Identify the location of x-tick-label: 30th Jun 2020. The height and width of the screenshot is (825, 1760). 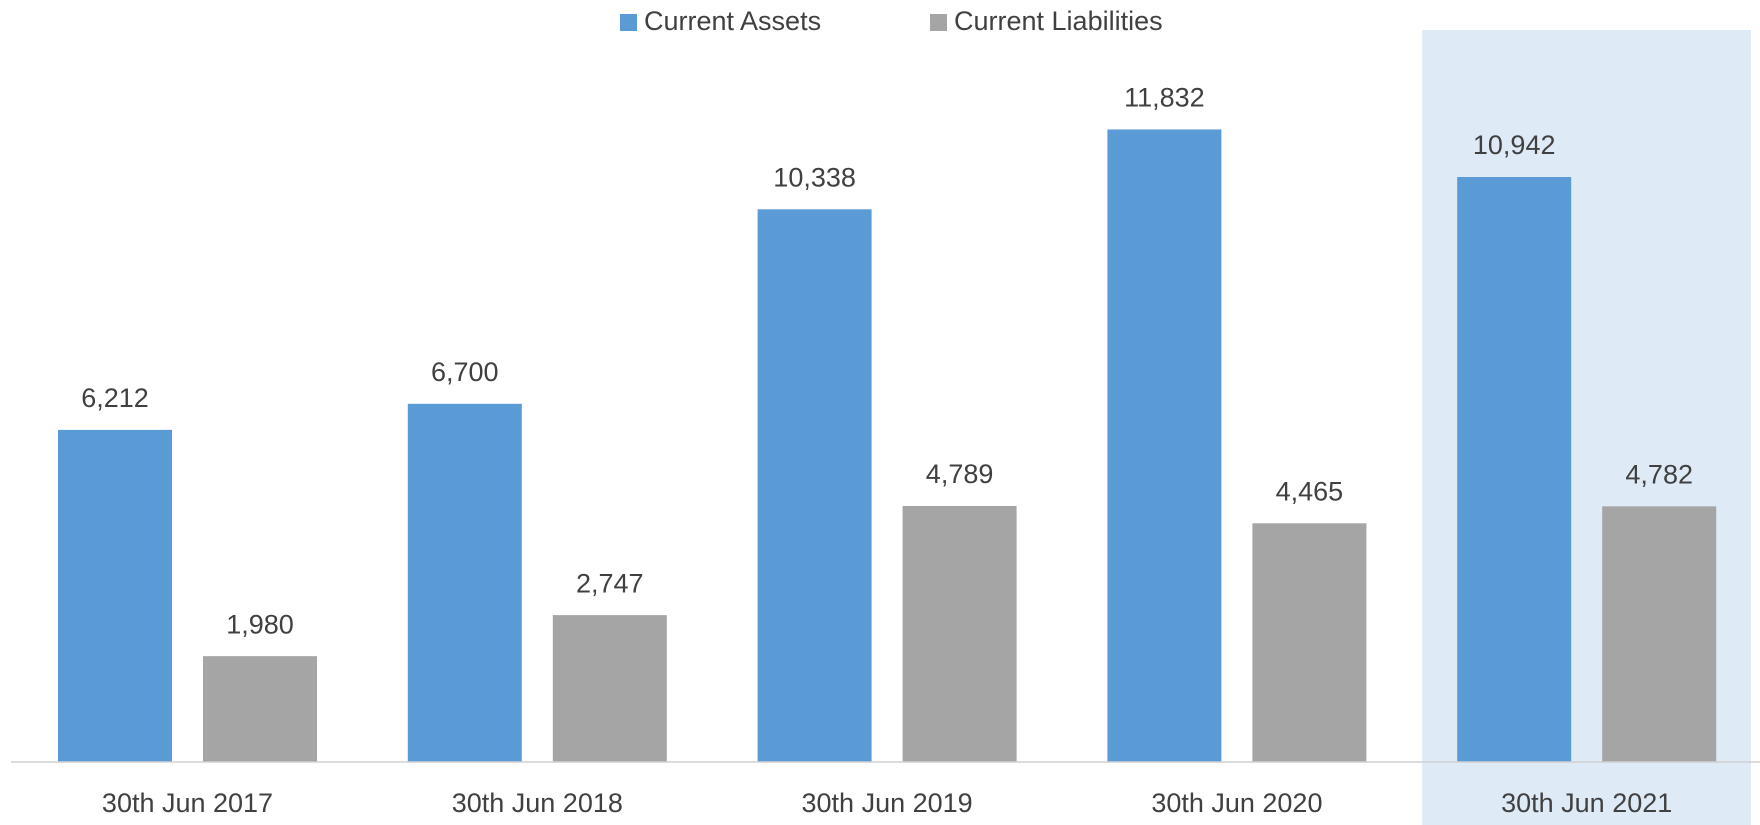
(1236, 803).